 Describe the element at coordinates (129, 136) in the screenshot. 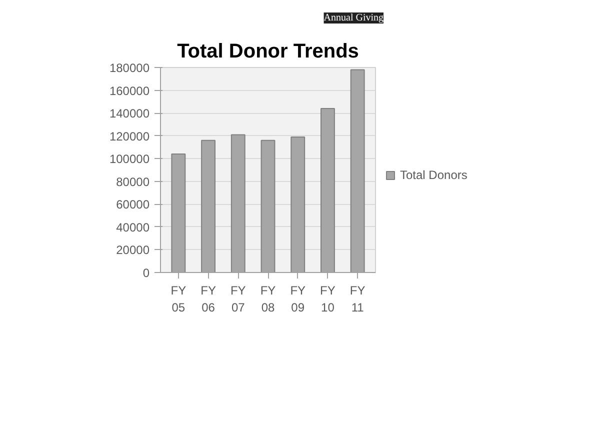

I see `y-tick-label: 120000` at that location.